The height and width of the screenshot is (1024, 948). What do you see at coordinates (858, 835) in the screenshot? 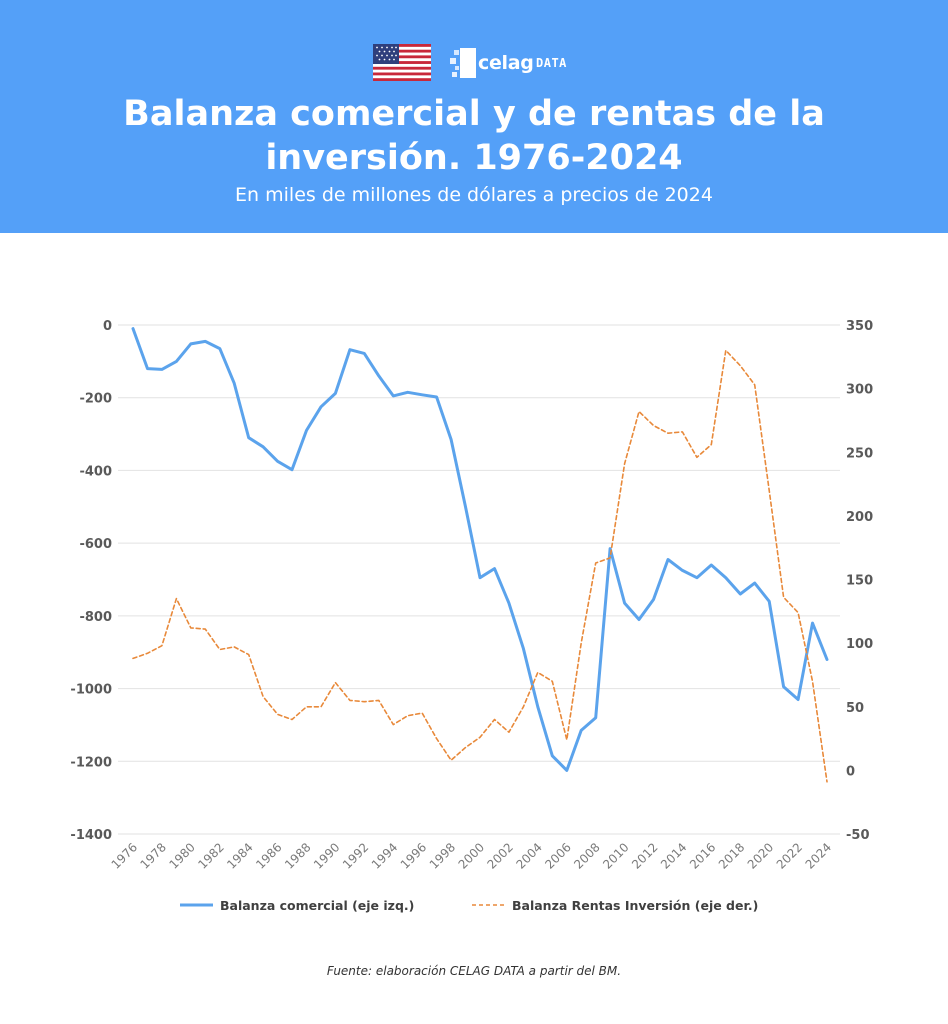
I see `y-right-tick-label: -50` at bounding box center [858, 835].